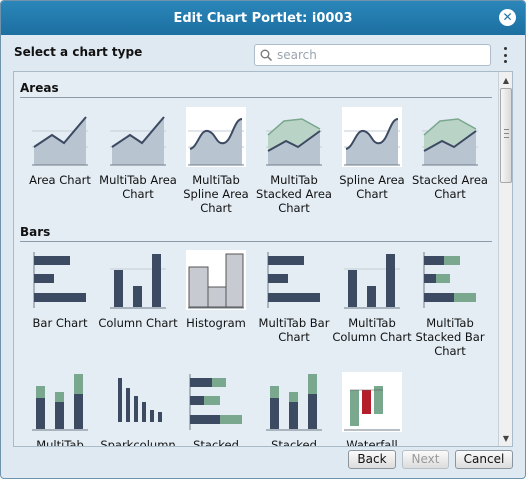 The image size is (526, 479). What do you see at coordinates (372, 442) in the screenshot?
I see `chart-option-label: Waterfall` at bounding box center [372, 442].